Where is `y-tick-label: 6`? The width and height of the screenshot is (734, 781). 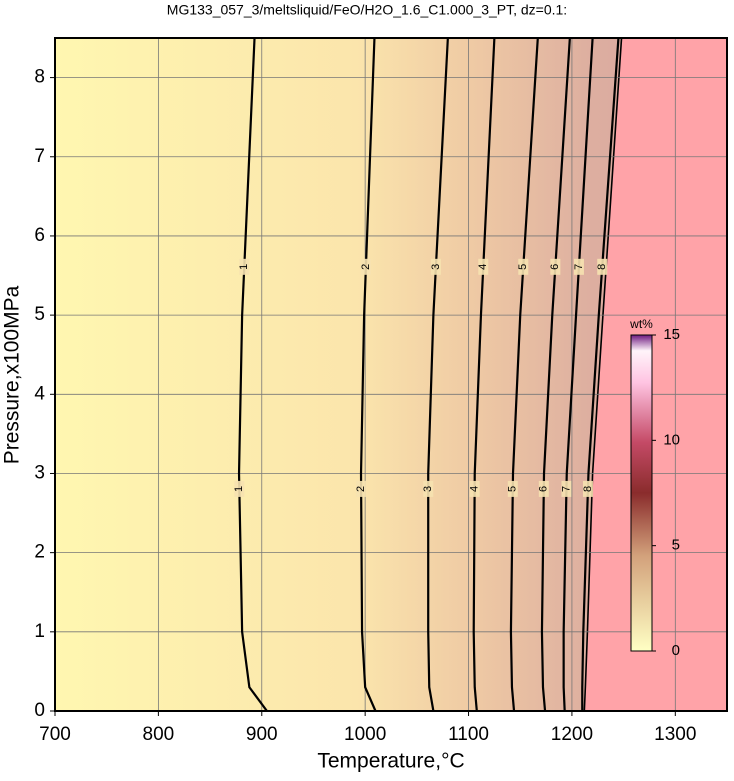 y-tick-label: 6 is located at coordinates (39, 235).